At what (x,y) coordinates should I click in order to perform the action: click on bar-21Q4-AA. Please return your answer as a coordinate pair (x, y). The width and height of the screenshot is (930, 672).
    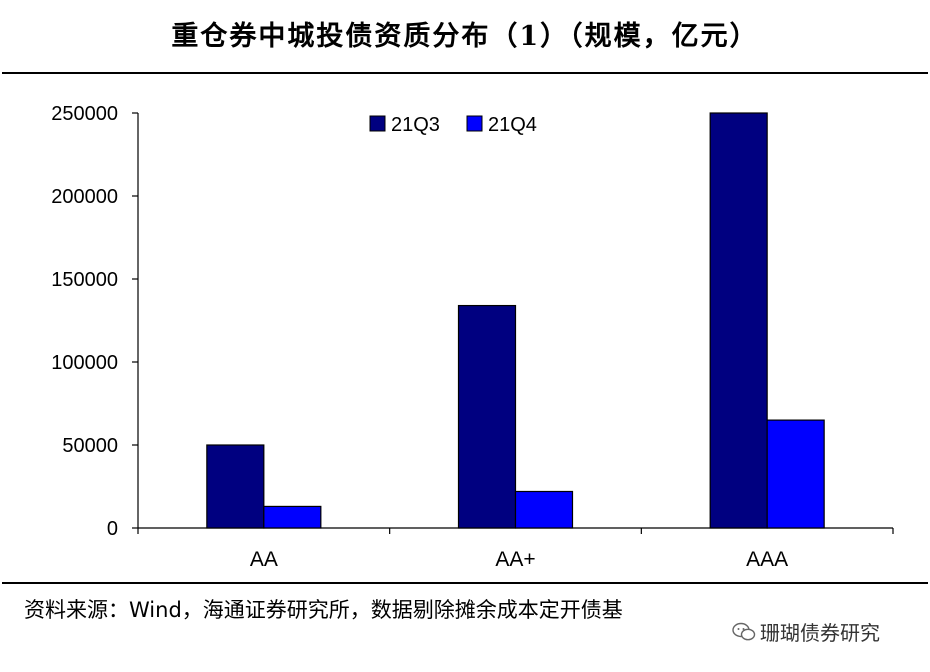
    Looking at the image, I should click on (292, 517).